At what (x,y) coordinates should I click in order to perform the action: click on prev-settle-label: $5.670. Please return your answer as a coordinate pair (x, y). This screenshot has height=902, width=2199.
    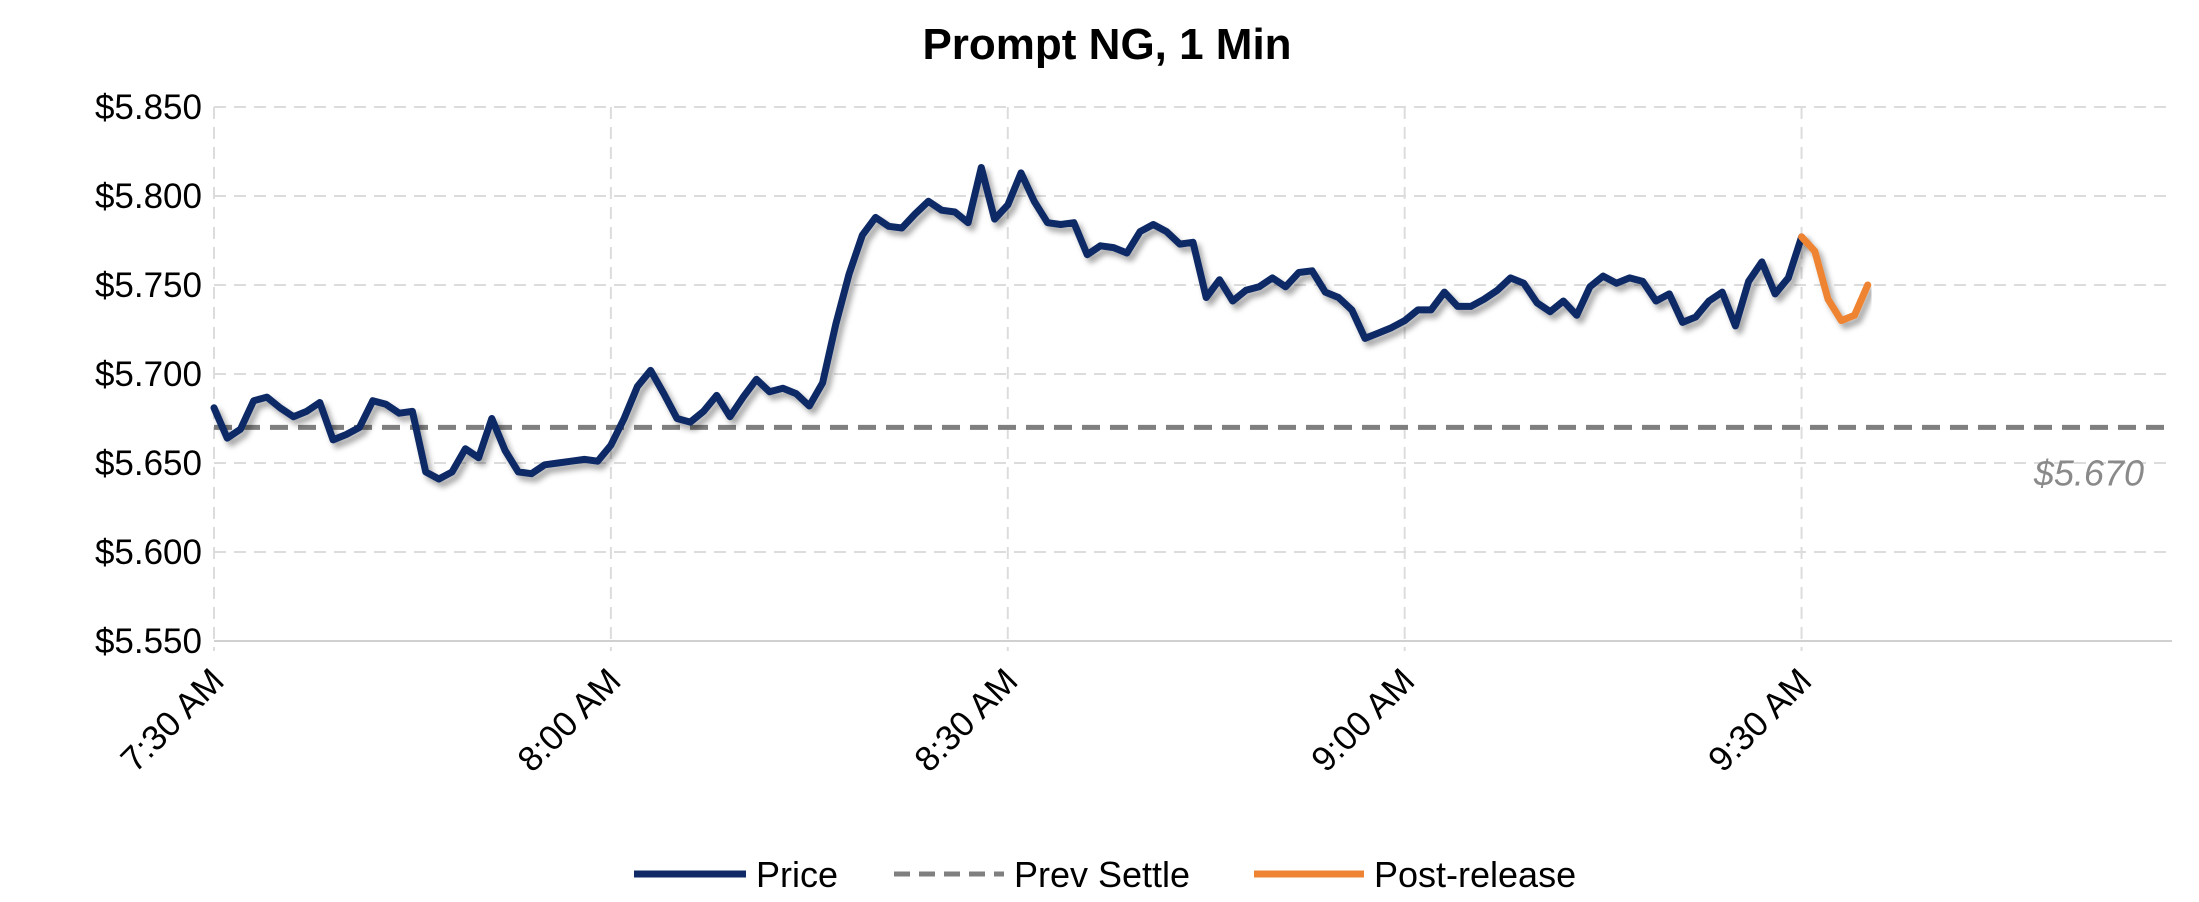
    Looking at the image, I should click on (2088, 472).